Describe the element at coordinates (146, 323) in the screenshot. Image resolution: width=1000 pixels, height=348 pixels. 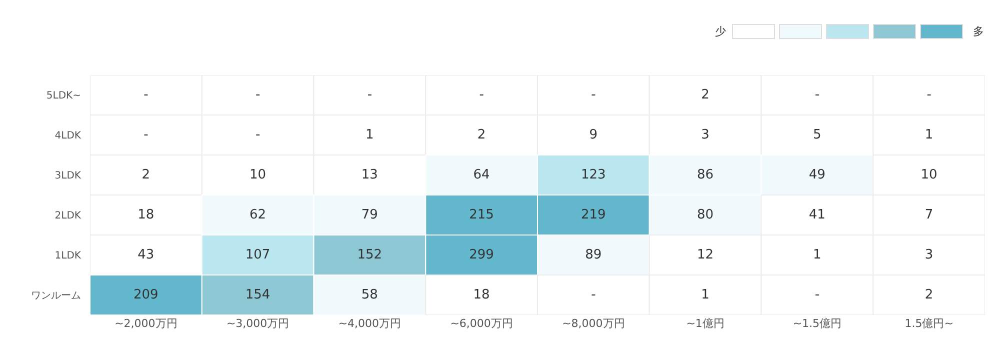
I see `x-tick-label: ~2,000万円` at that location.